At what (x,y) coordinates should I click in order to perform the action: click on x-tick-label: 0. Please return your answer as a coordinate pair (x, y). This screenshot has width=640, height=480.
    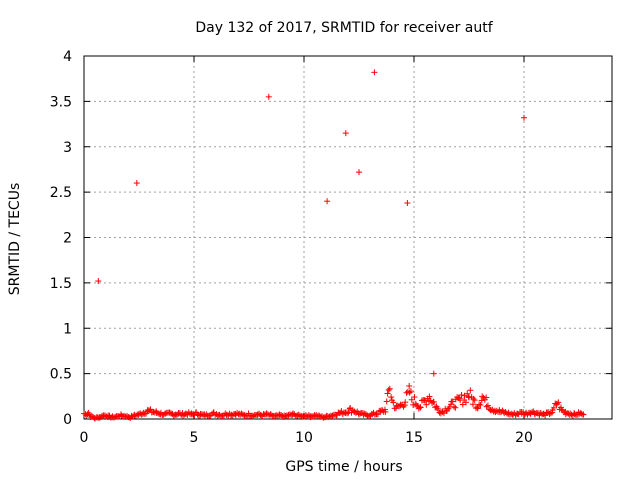
    Looking at the image, I should click on (84, 438).